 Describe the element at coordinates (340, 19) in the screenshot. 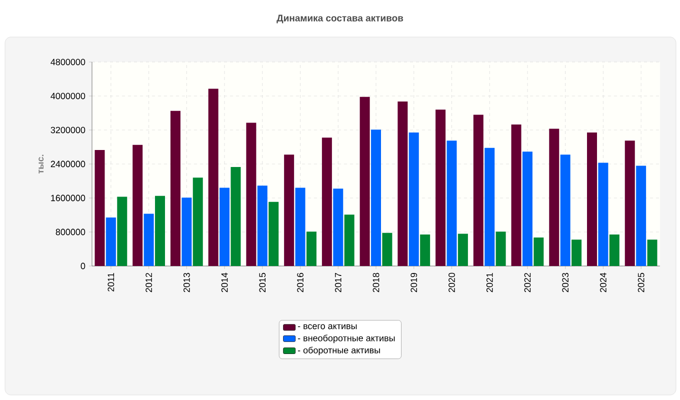

I see `chart-title: Динамика состава активов` at that location.